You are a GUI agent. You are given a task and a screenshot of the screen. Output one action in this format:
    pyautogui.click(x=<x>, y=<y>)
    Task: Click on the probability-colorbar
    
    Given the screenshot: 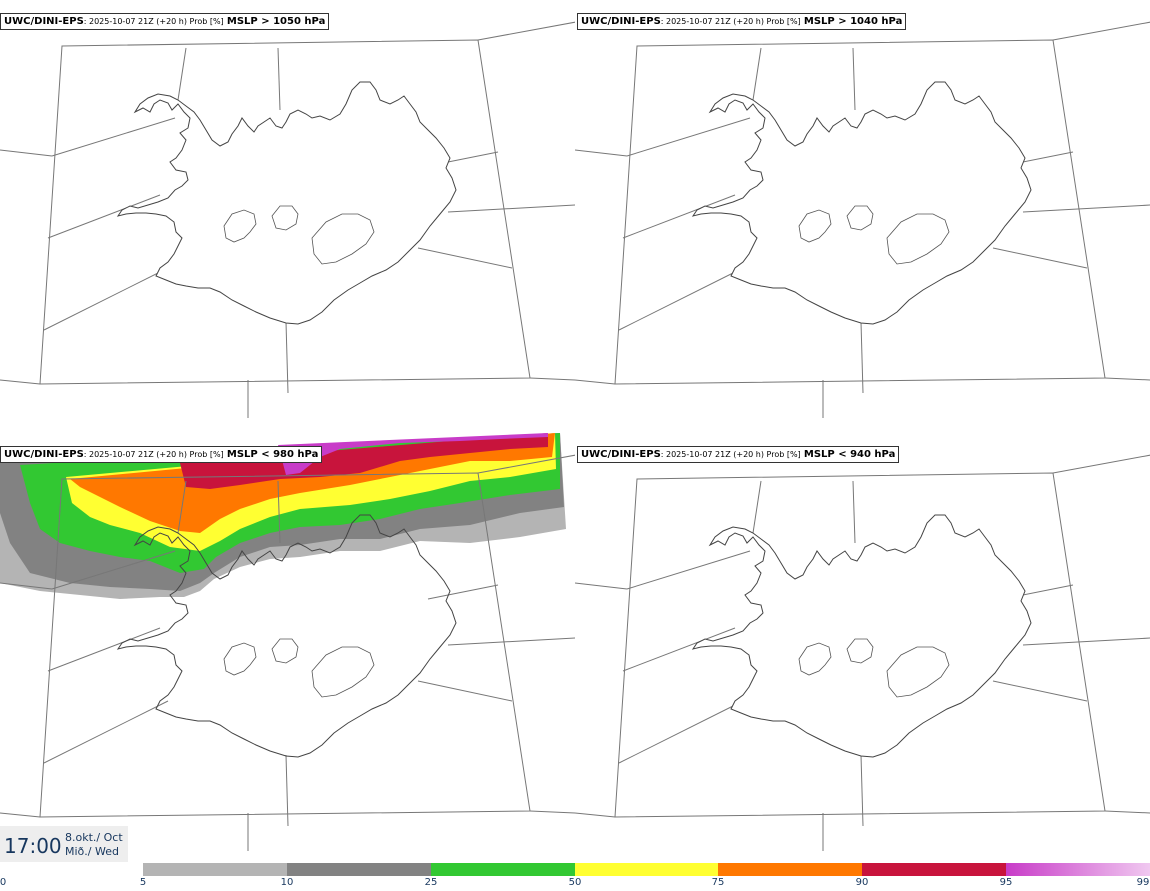 What is the action you would take?
    pyautogui.click(x=646, y=869)
    